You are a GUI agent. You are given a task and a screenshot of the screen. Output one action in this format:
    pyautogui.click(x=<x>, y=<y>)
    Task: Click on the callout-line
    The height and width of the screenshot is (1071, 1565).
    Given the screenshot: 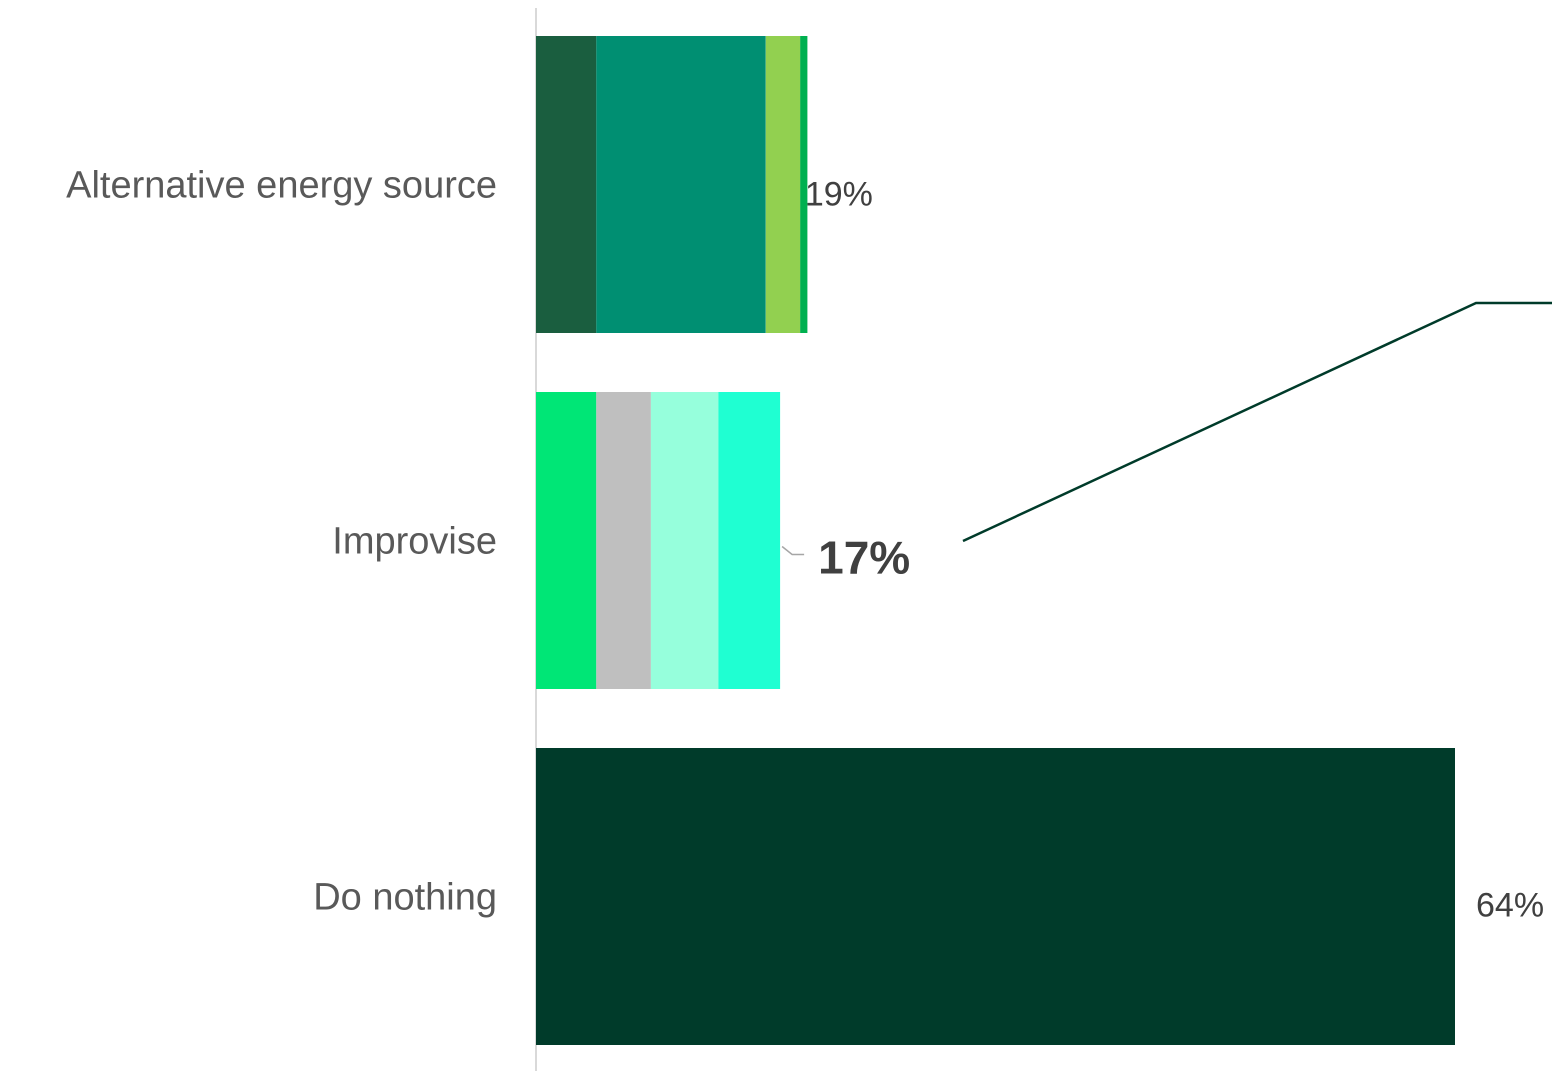 What is the action you would take?
    pyautogui.click(x=1257, y=422)
    